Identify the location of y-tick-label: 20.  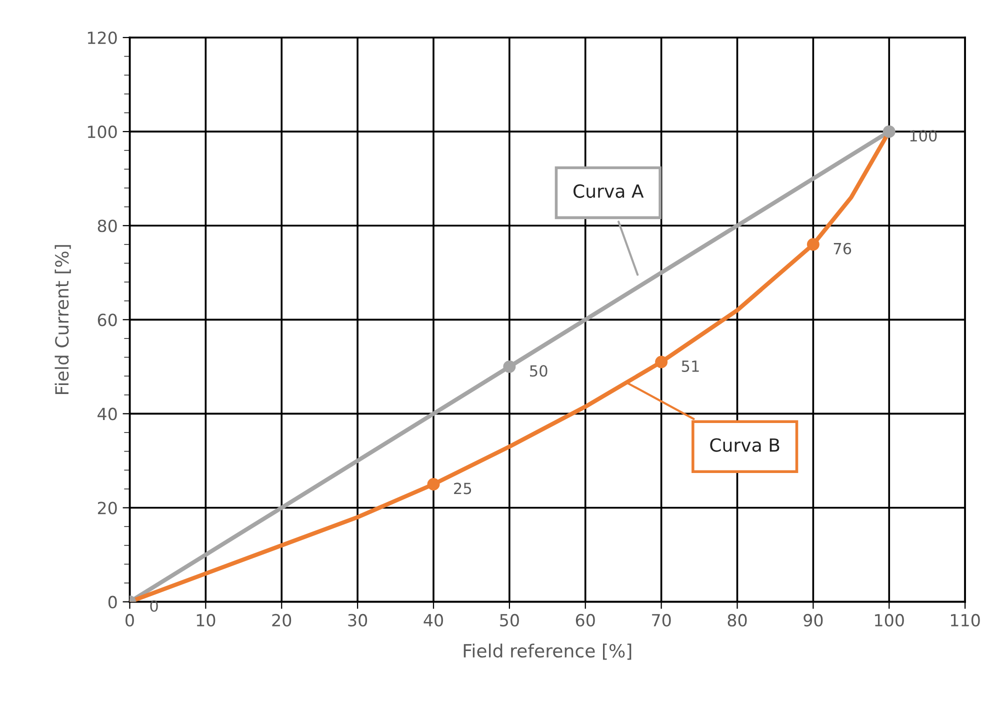
(107, 508).